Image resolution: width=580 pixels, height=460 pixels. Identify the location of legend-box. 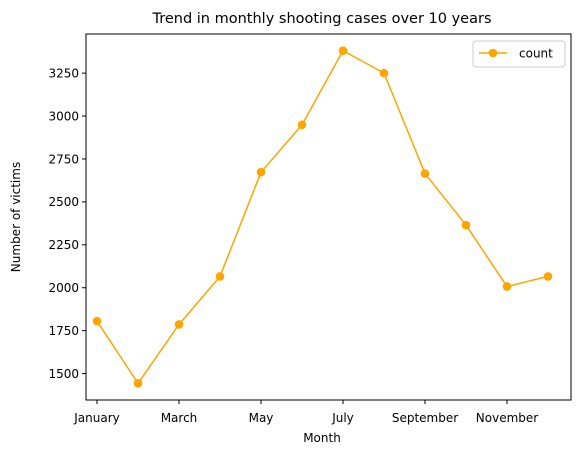
(519, 54).